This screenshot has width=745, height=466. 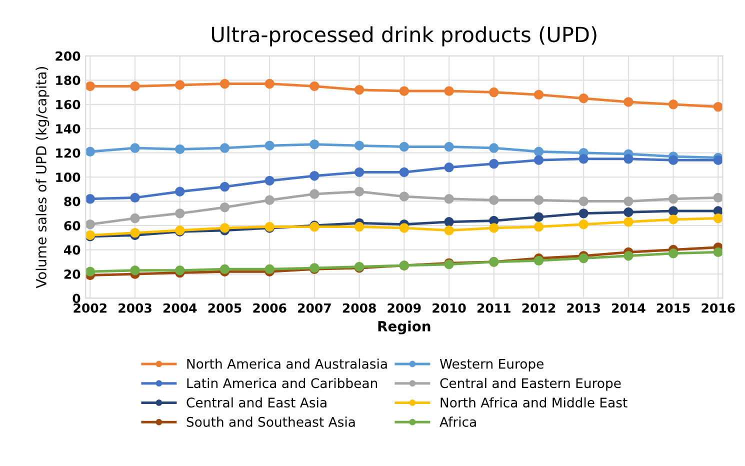 What do you see at coordinates (68, 177) in the screenshot?
I see `y-tick-label: 100` at bounding box center [68, 177].